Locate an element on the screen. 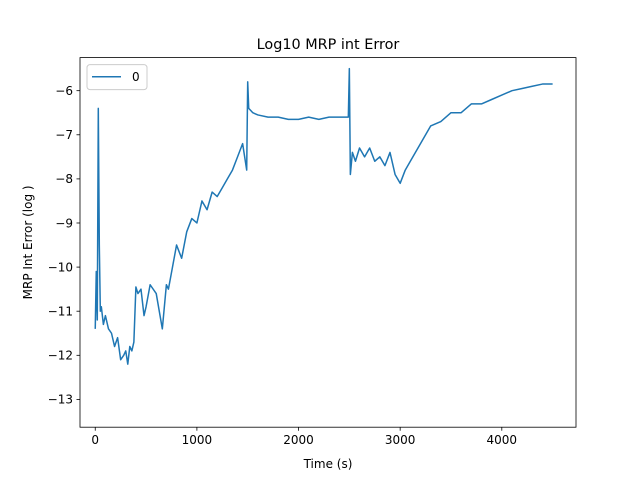 The height and width of the screenshot is (480, 640). x-tick-label: 0 is located at coordinates (95, 440).